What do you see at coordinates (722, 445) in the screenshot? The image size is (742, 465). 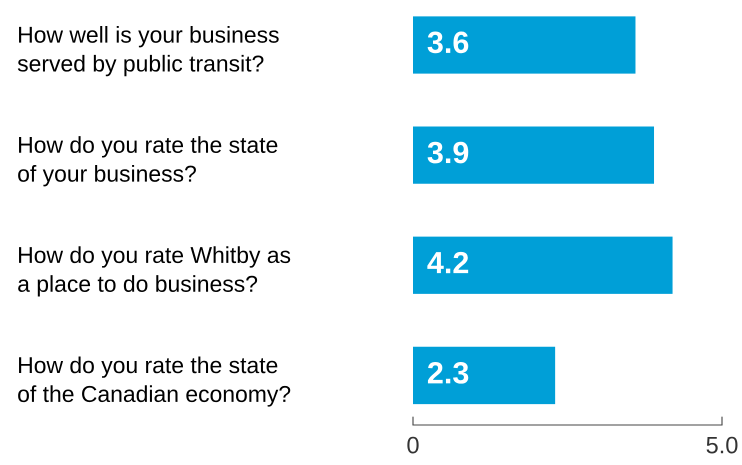 I see `x-tick-label: 5.0` at bounding box center [722, 445].